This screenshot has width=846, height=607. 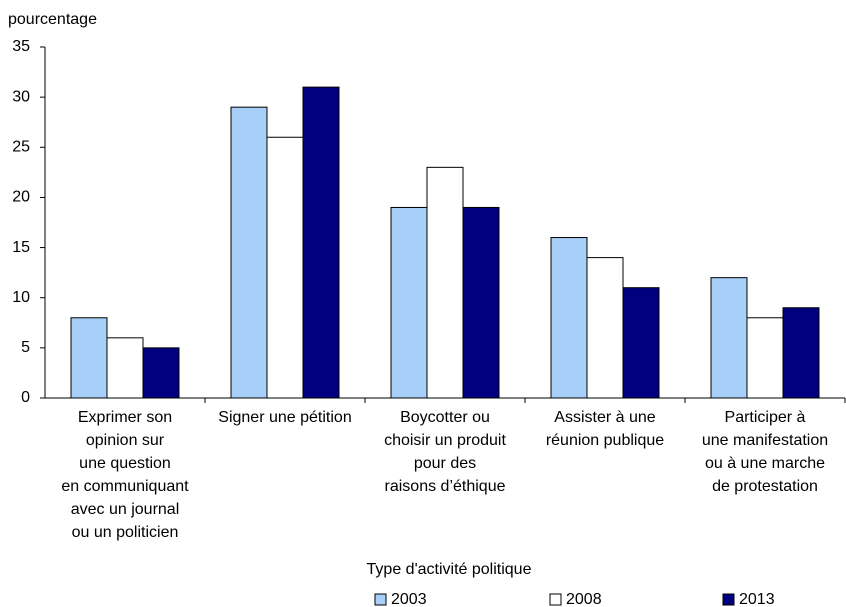 What do you see at coordinates (445, 417) in the screenshot?
I see `x-tick-label: Boycotter ou` at bounding box center [445, 417].